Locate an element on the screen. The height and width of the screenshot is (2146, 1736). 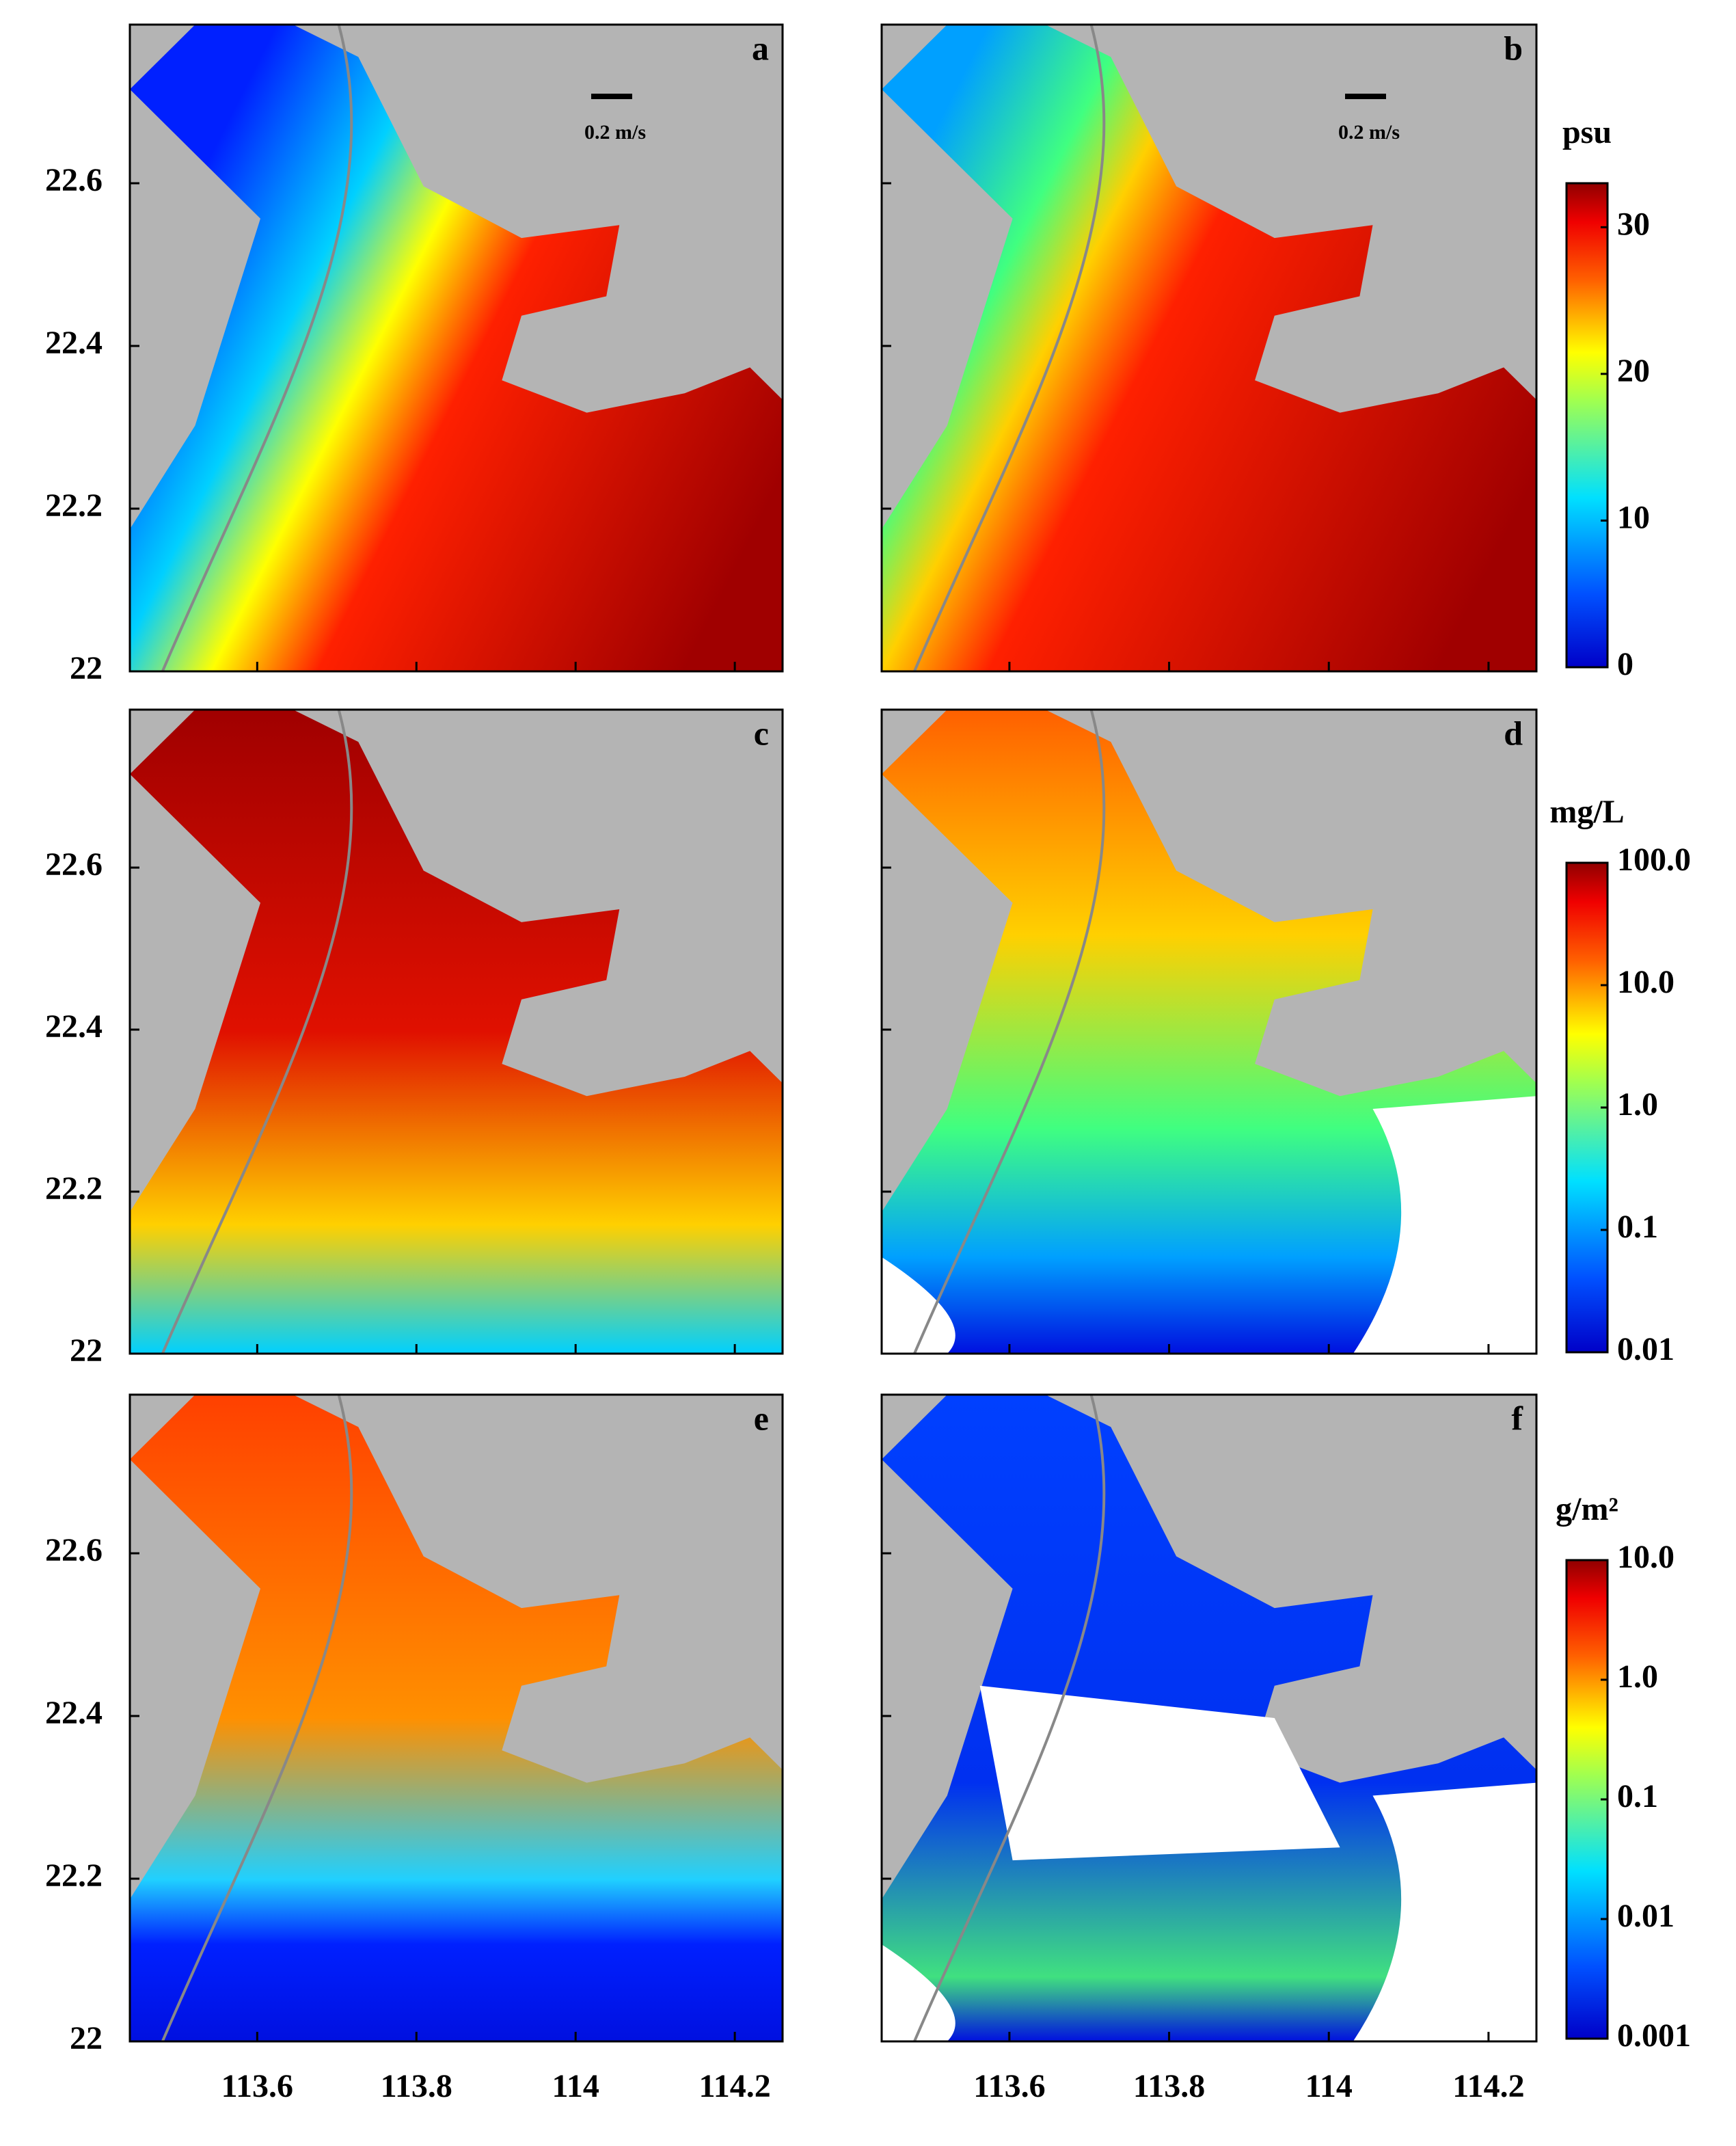
map-panel: f 113.6 113.8 114 114.2 is located at coordinates (1209, 1749).